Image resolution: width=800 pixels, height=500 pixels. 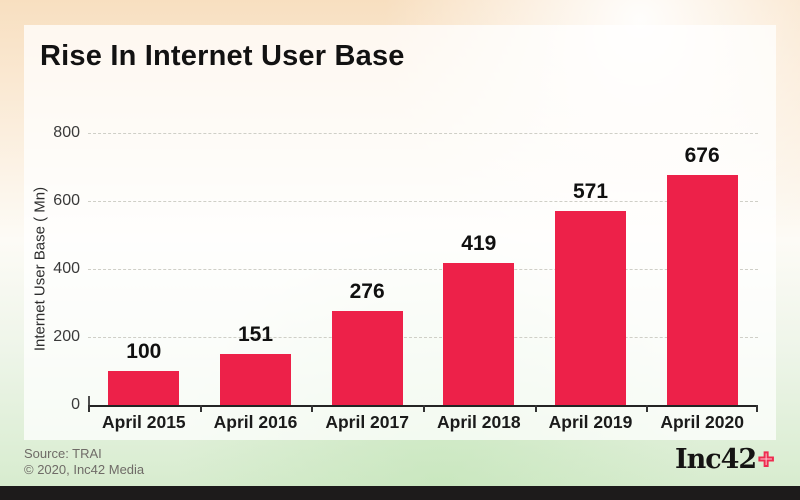 What do you see at coordinates (590, 191) in the screenshot?
I see `value-label-april-2019: 571` at bounding box center [590, 191].